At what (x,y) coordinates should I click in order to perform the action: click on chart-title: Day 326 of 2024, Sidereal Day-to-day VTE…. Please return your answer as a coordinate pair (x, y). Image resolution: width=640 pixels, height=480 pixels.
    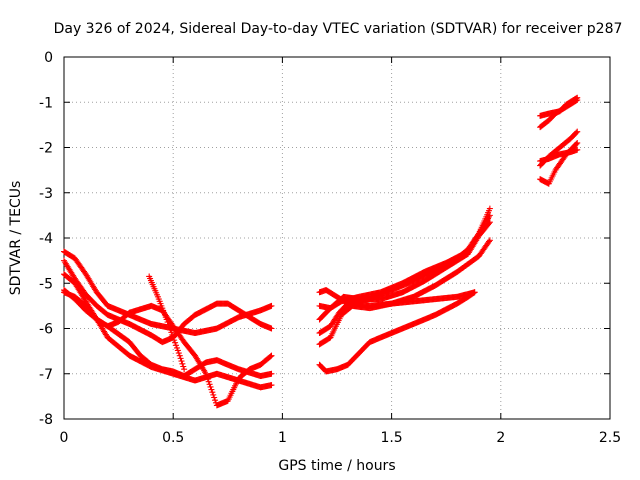
    Looking at the image, I should click on (338, 29).